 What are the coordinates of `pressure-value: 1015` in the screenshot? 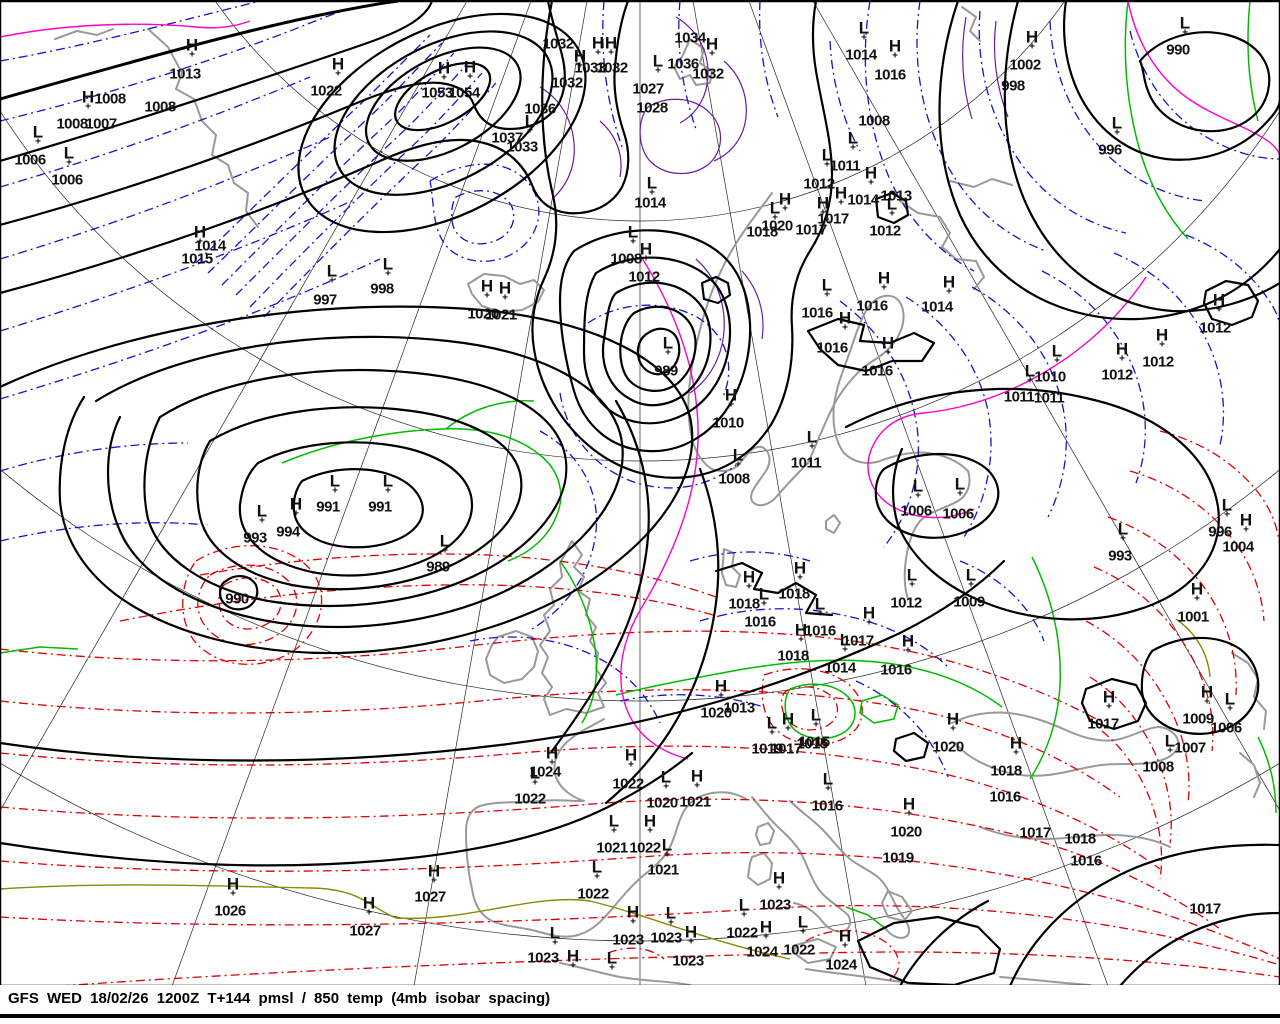 It's located at (197, 259).